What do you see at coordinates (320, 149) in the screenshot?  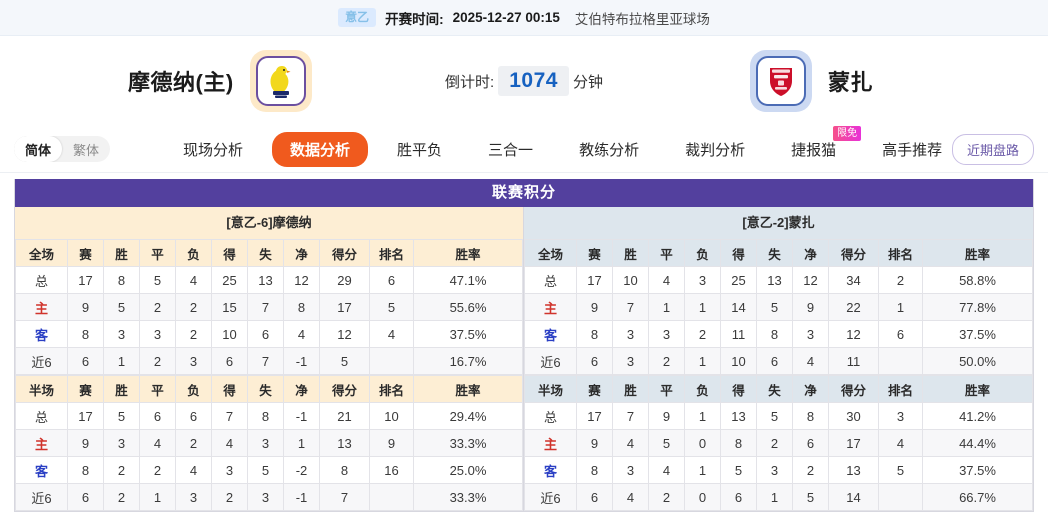 I see `tab-data-analysis: 数据分析` at bounding box center [320, 149].